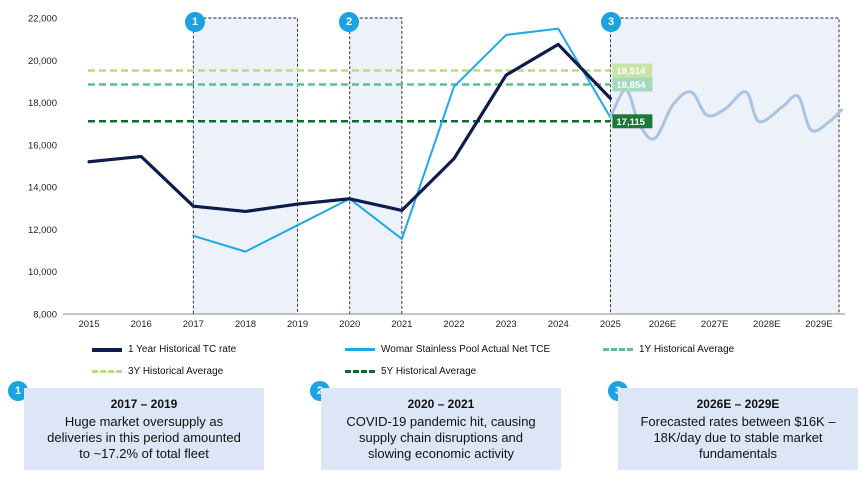  What do you see at coordinates (42, 145) in the screenshot?
I see `y-tick-label: 16,000` at bounding box center [42, 145].